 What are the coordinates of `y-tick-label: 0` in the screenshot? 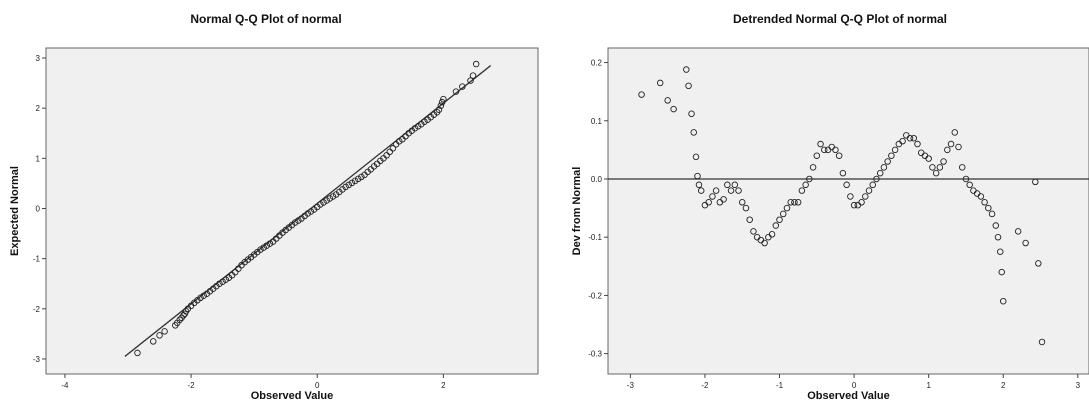 It's located at (38, 208).